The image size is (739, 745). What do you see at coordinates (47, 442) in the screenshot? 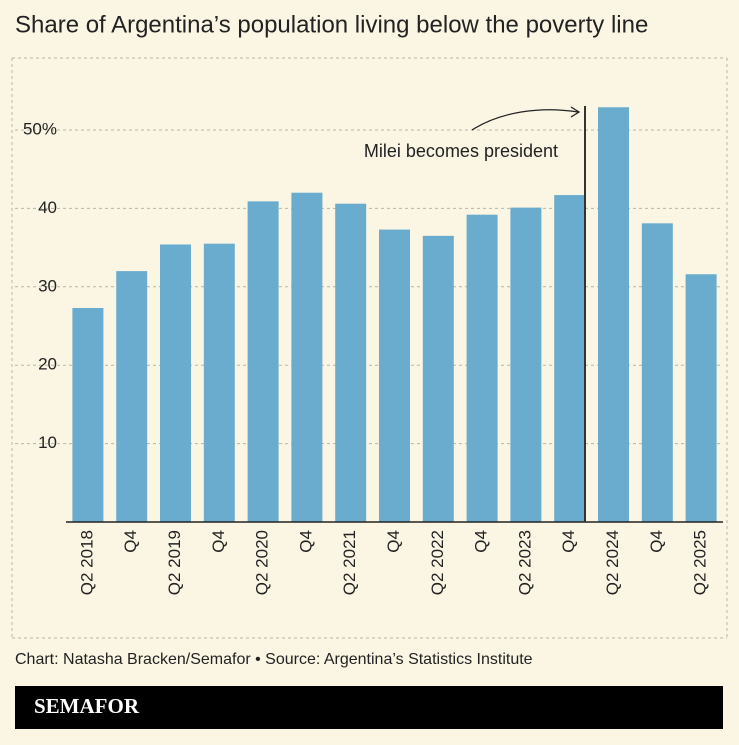
I see `y-tick-label: 10` at bounding box center [47, 442].